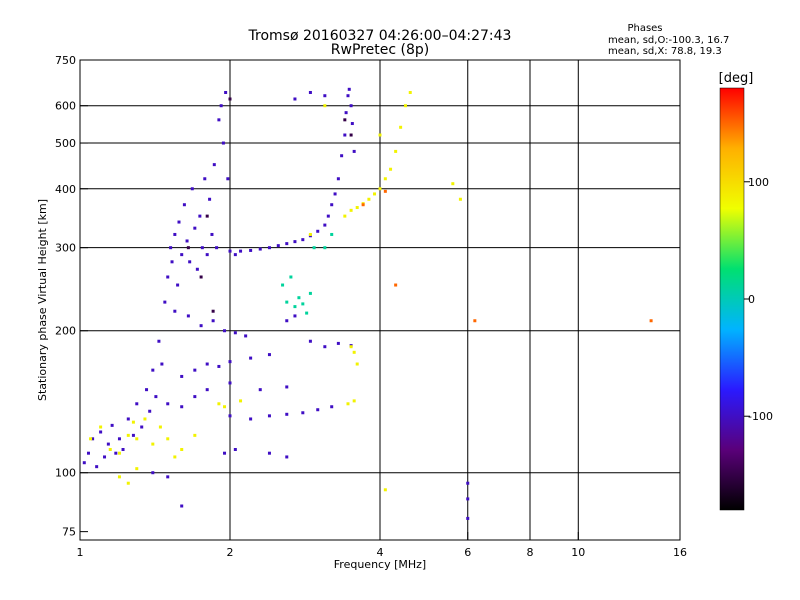  Describe the element at coordinates (65, 189) in the screenshot. I see `y-tick-label: 400` at that location.